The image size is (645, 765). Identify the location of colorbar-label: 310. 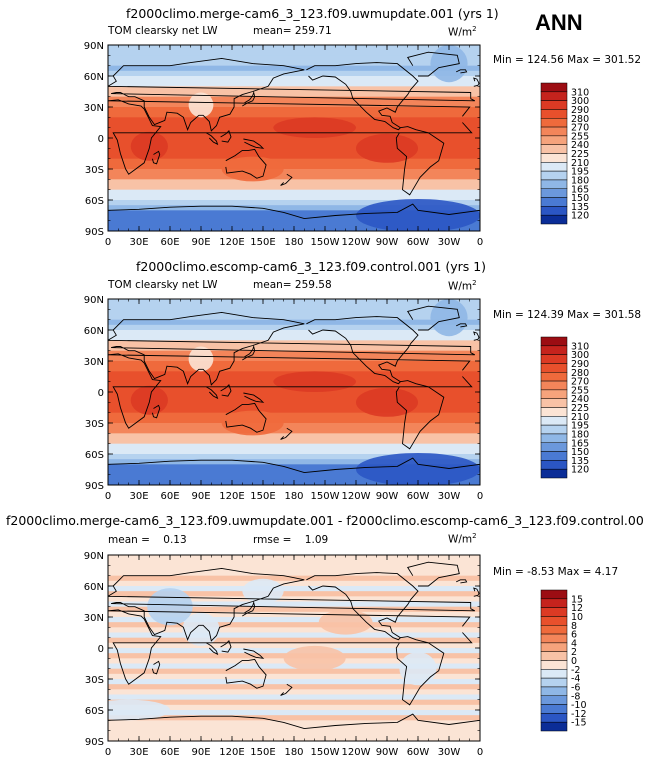
(580, 92).